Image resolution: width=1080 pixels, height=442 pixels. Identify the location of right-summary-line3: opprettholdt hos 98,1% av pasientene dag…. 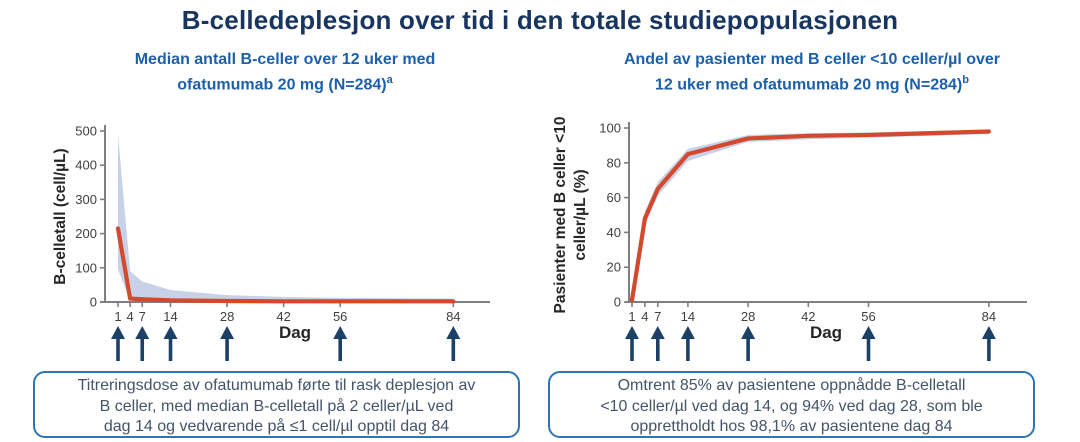
(791, 426).